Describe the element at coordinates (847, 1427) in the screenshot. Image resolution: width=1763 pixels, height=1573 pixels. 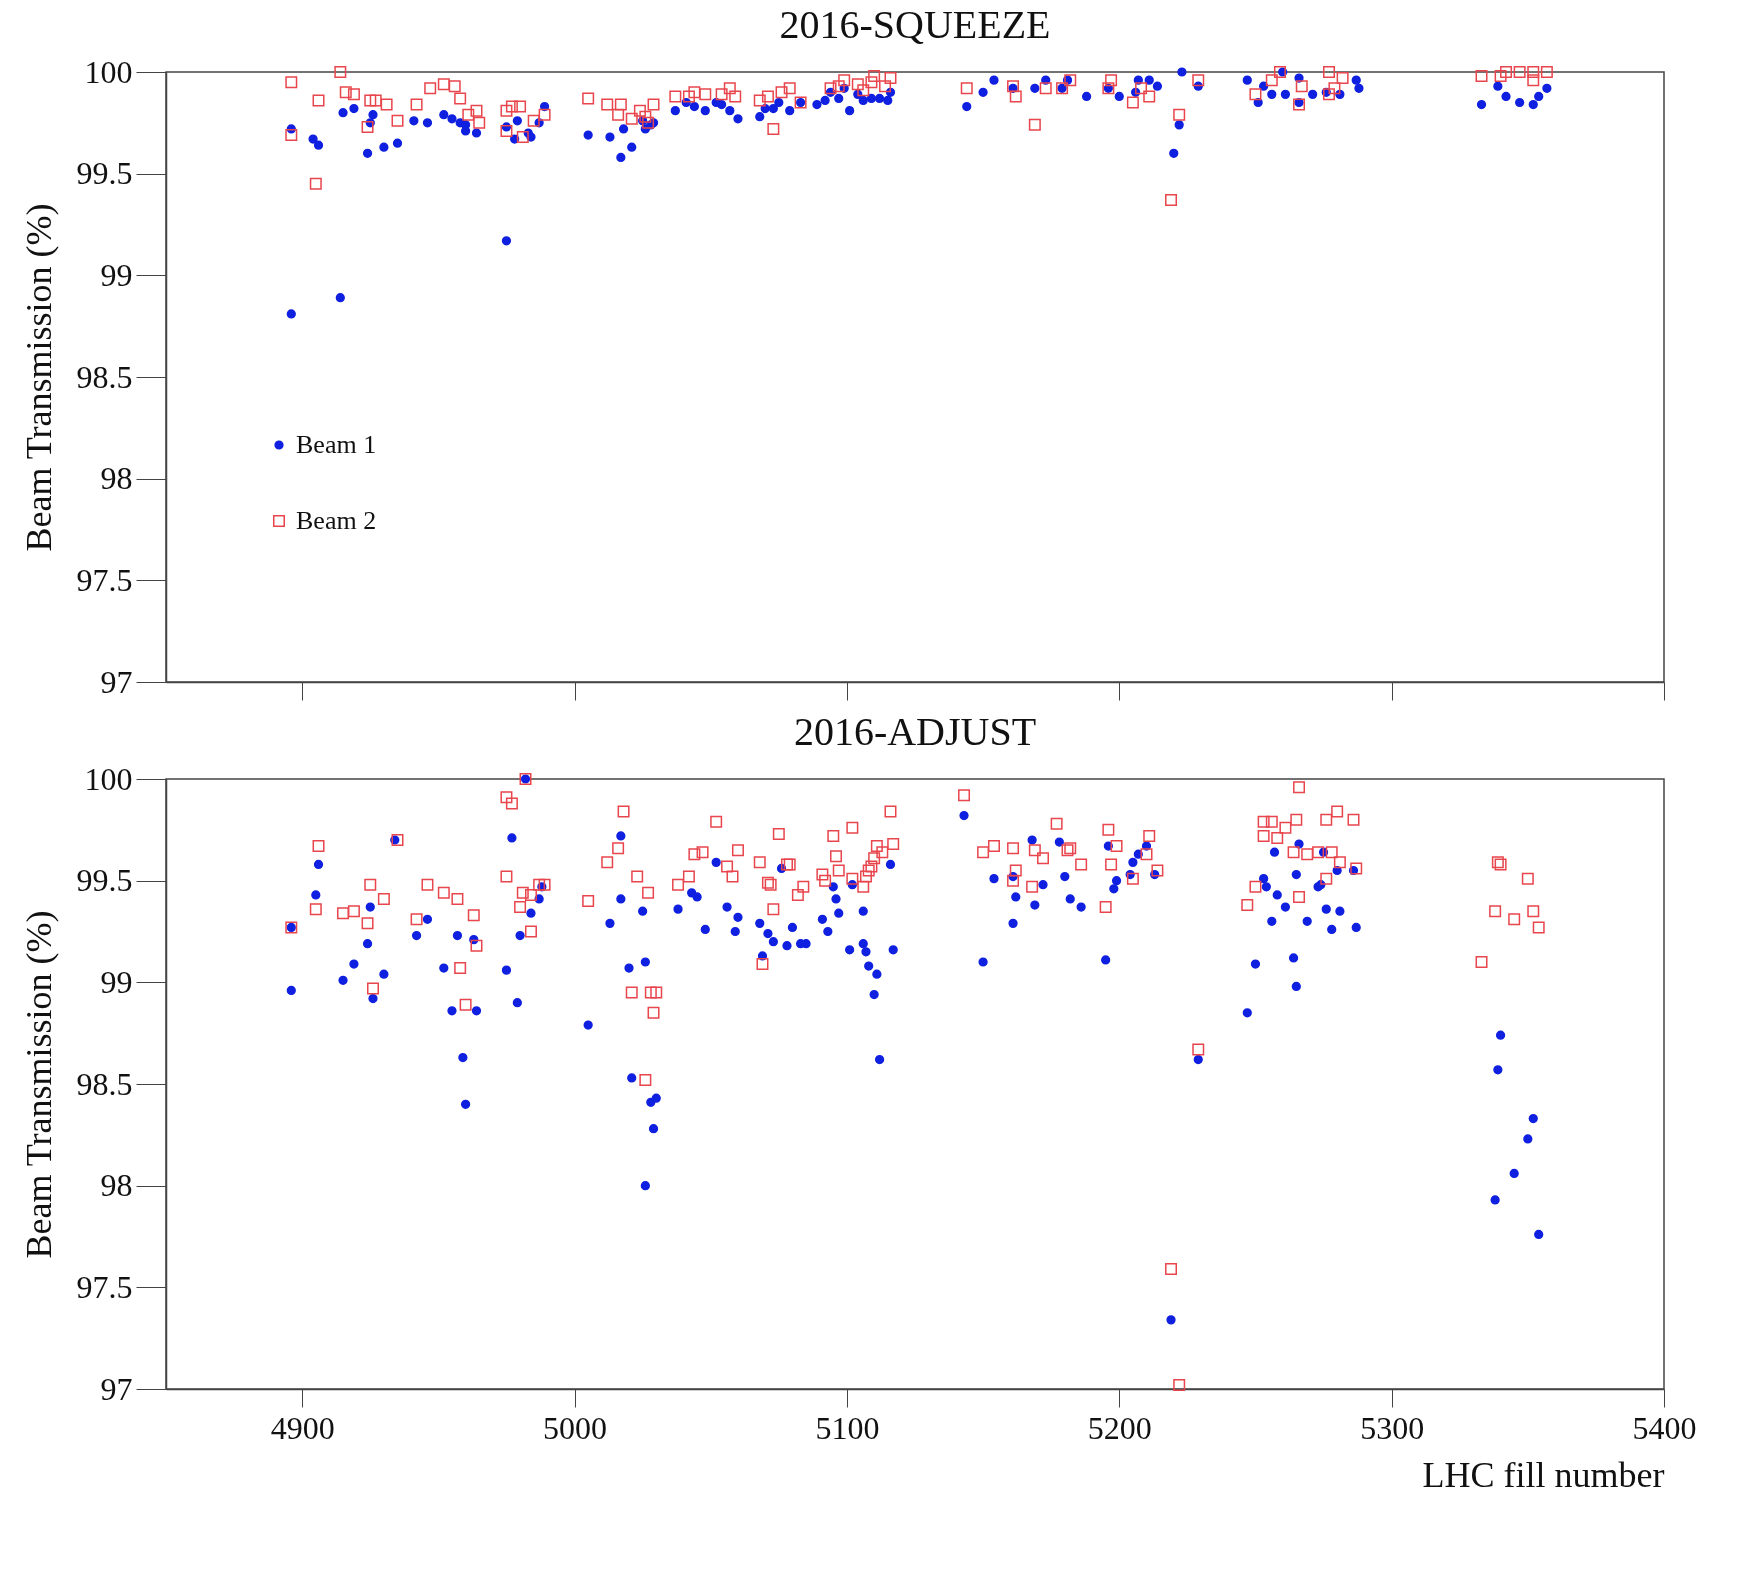
I see `x-tick-label: 5100` at that location.